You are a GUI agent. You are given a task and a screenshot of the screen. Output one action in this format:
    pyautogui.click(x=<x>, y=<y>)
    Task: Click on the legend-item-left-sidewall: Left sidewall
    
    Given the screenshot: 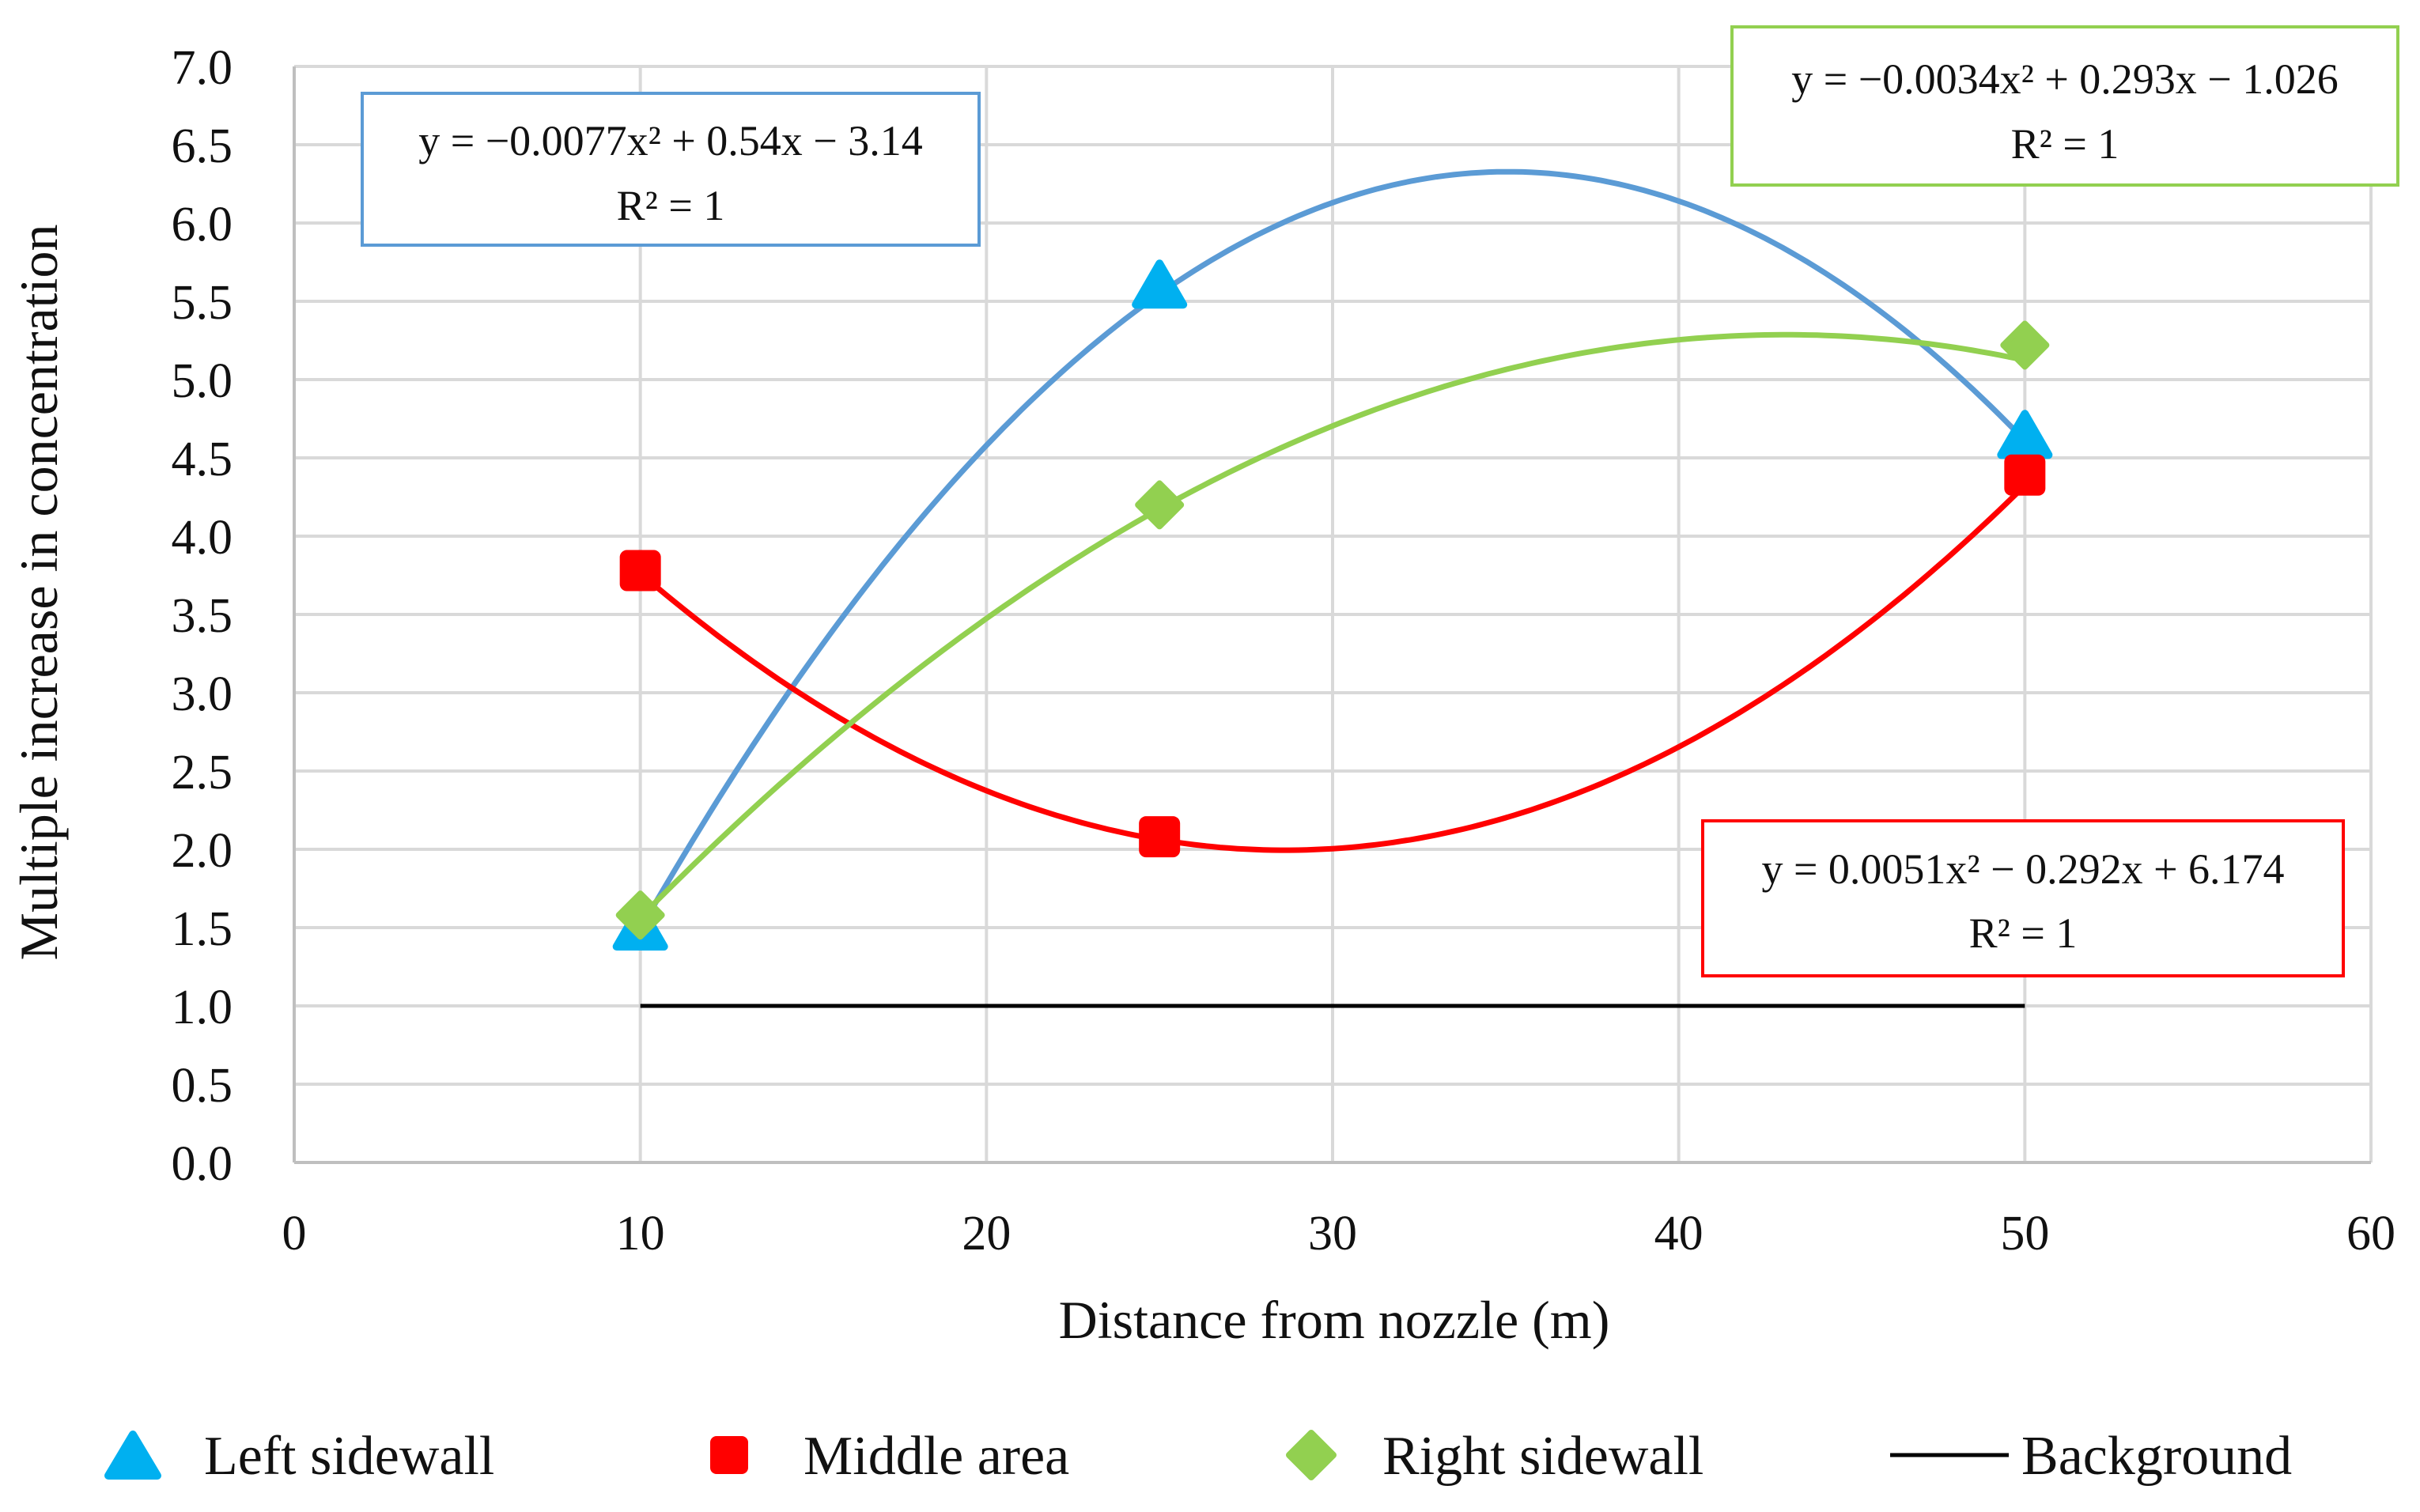 What is the action you would take?
    pyautogui.click(x=299, y=1457)
    